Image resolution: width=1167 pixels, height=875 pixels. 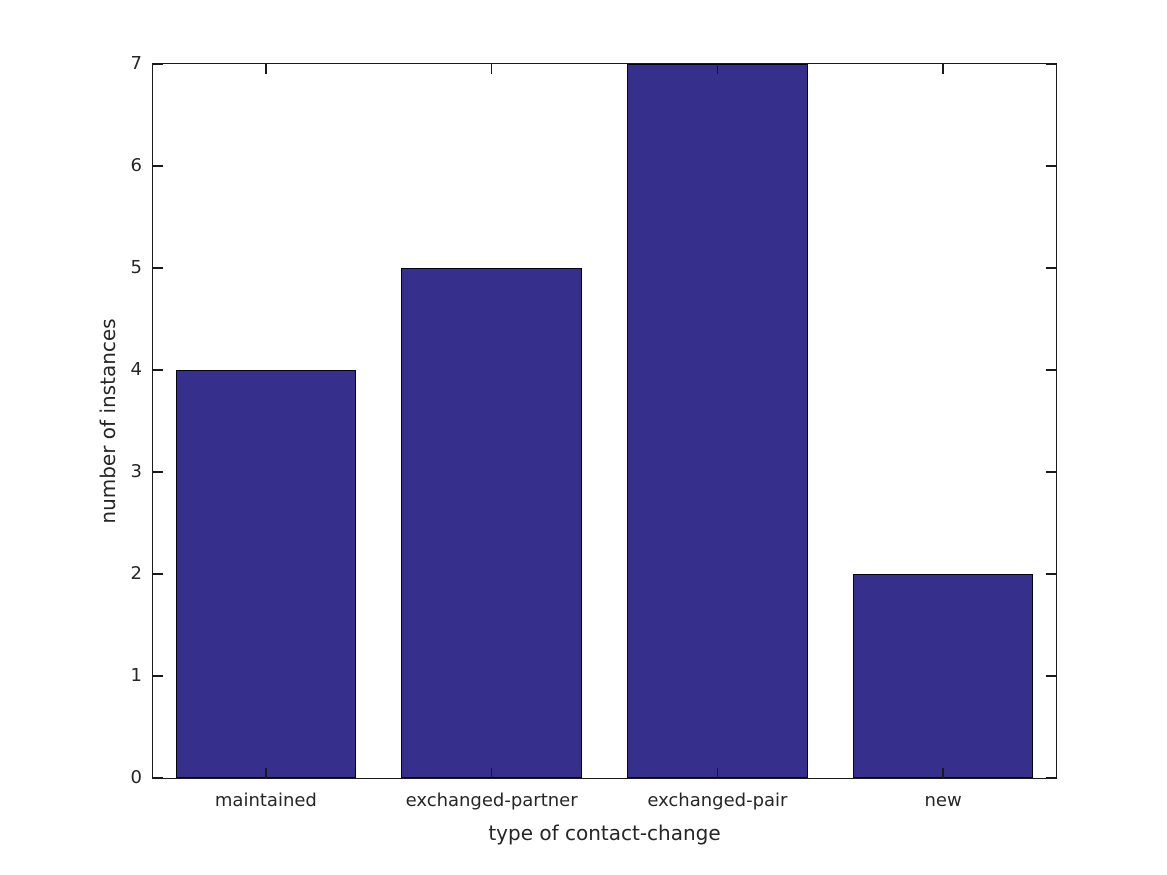 I want to click on y-tick-label: 3, so click(x=136, y=471).